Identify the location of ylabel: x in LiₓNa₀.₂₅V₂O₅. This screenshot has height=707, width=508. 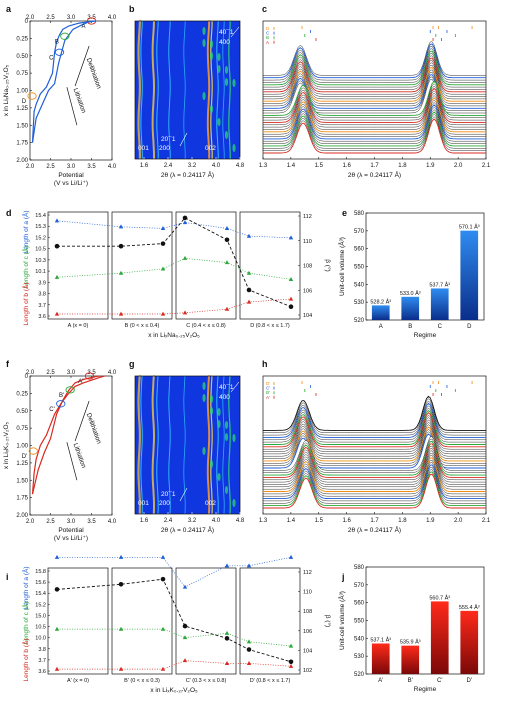
(6, 90).